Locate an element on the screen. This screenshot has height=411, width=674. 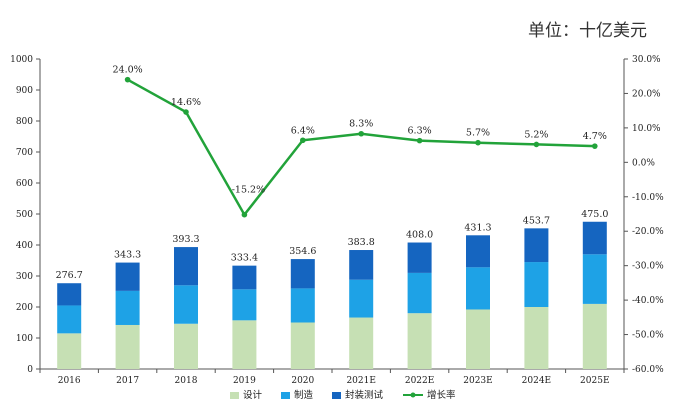
y-left-tick-label: 0 is located at coordinates (30, 370).